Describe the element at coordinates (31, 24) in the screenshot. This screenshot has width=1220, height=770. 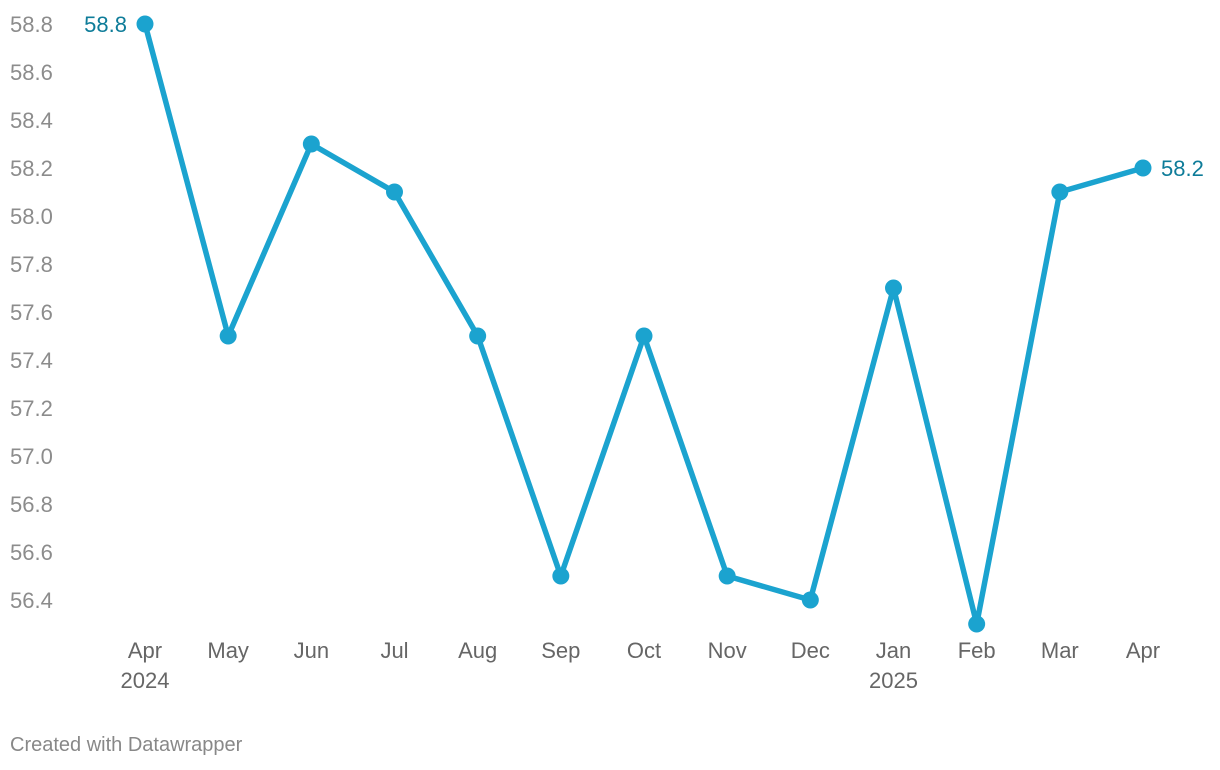
I see `y-tick-label: 58.8` at that location.